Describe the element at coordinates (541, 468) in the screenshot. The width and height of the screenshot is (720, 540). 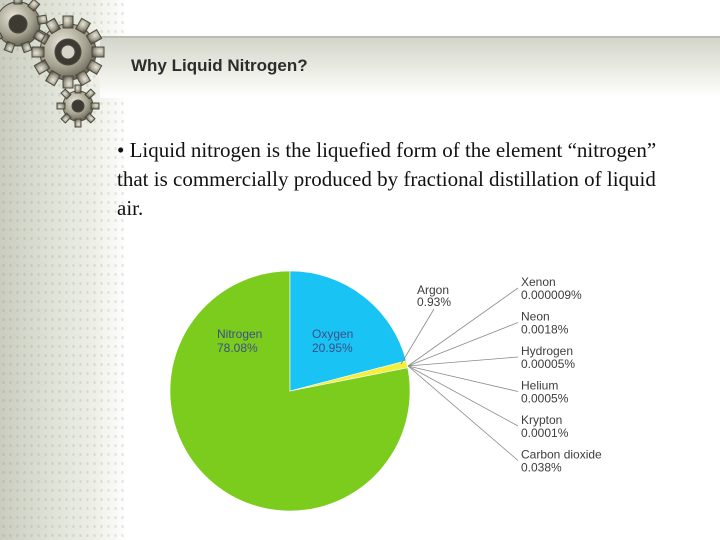
I see `callout-value: 0.038%` at that location.